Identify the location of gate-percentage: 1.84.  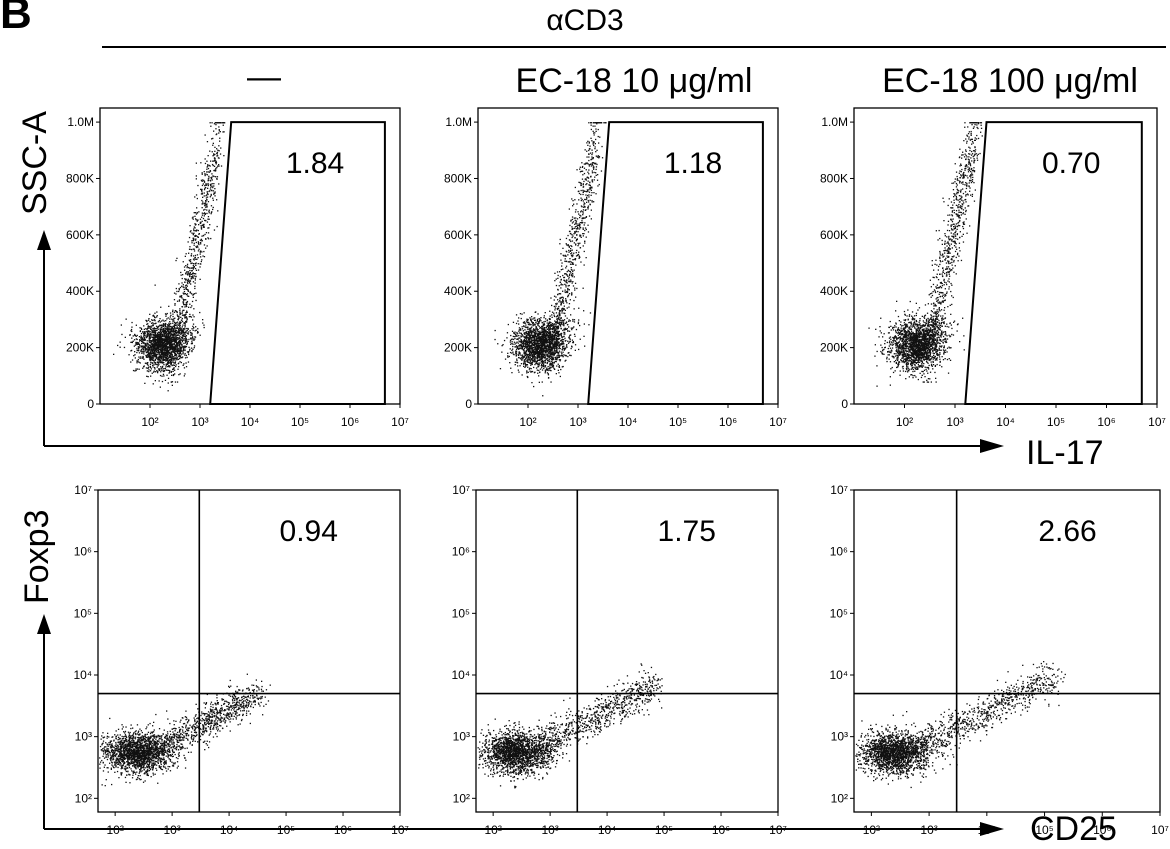
(315, 163).